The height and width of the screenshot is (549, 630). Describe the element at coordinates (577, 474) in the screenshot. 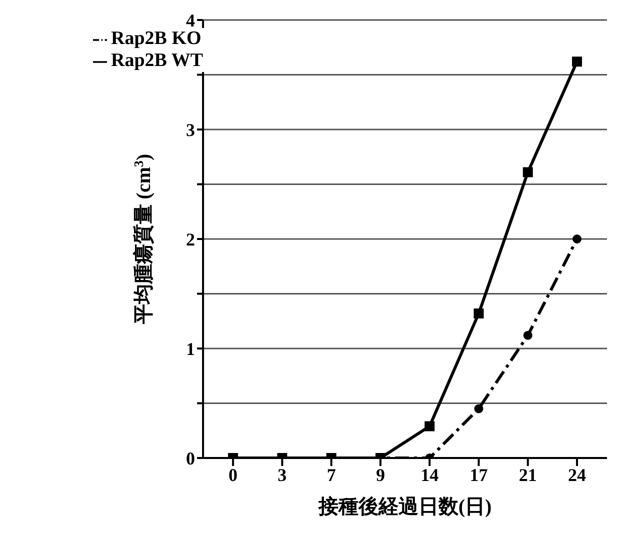

I see `x-tick-label: 24` at that location.